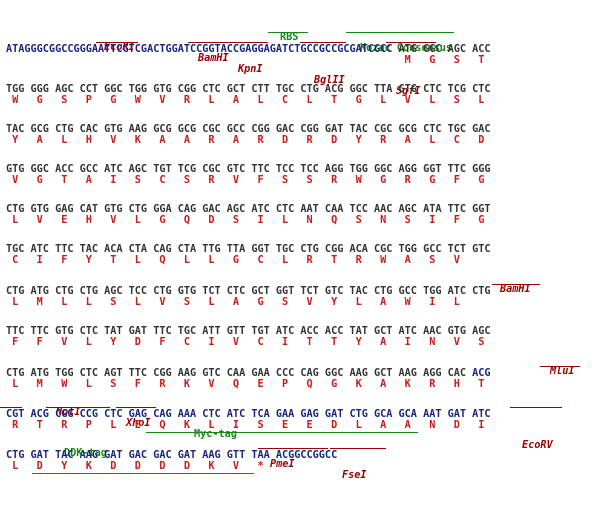  I want to click on enzyme-label-noti: NotI, so click(68, 412).